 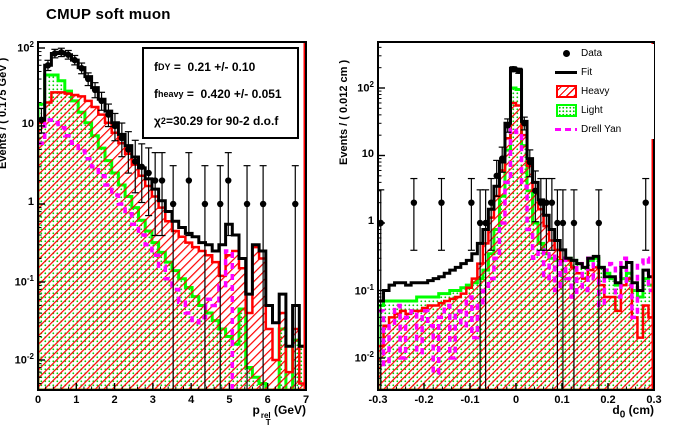 I want to click on x-tick-label: 5, so click(x=229, y=400).